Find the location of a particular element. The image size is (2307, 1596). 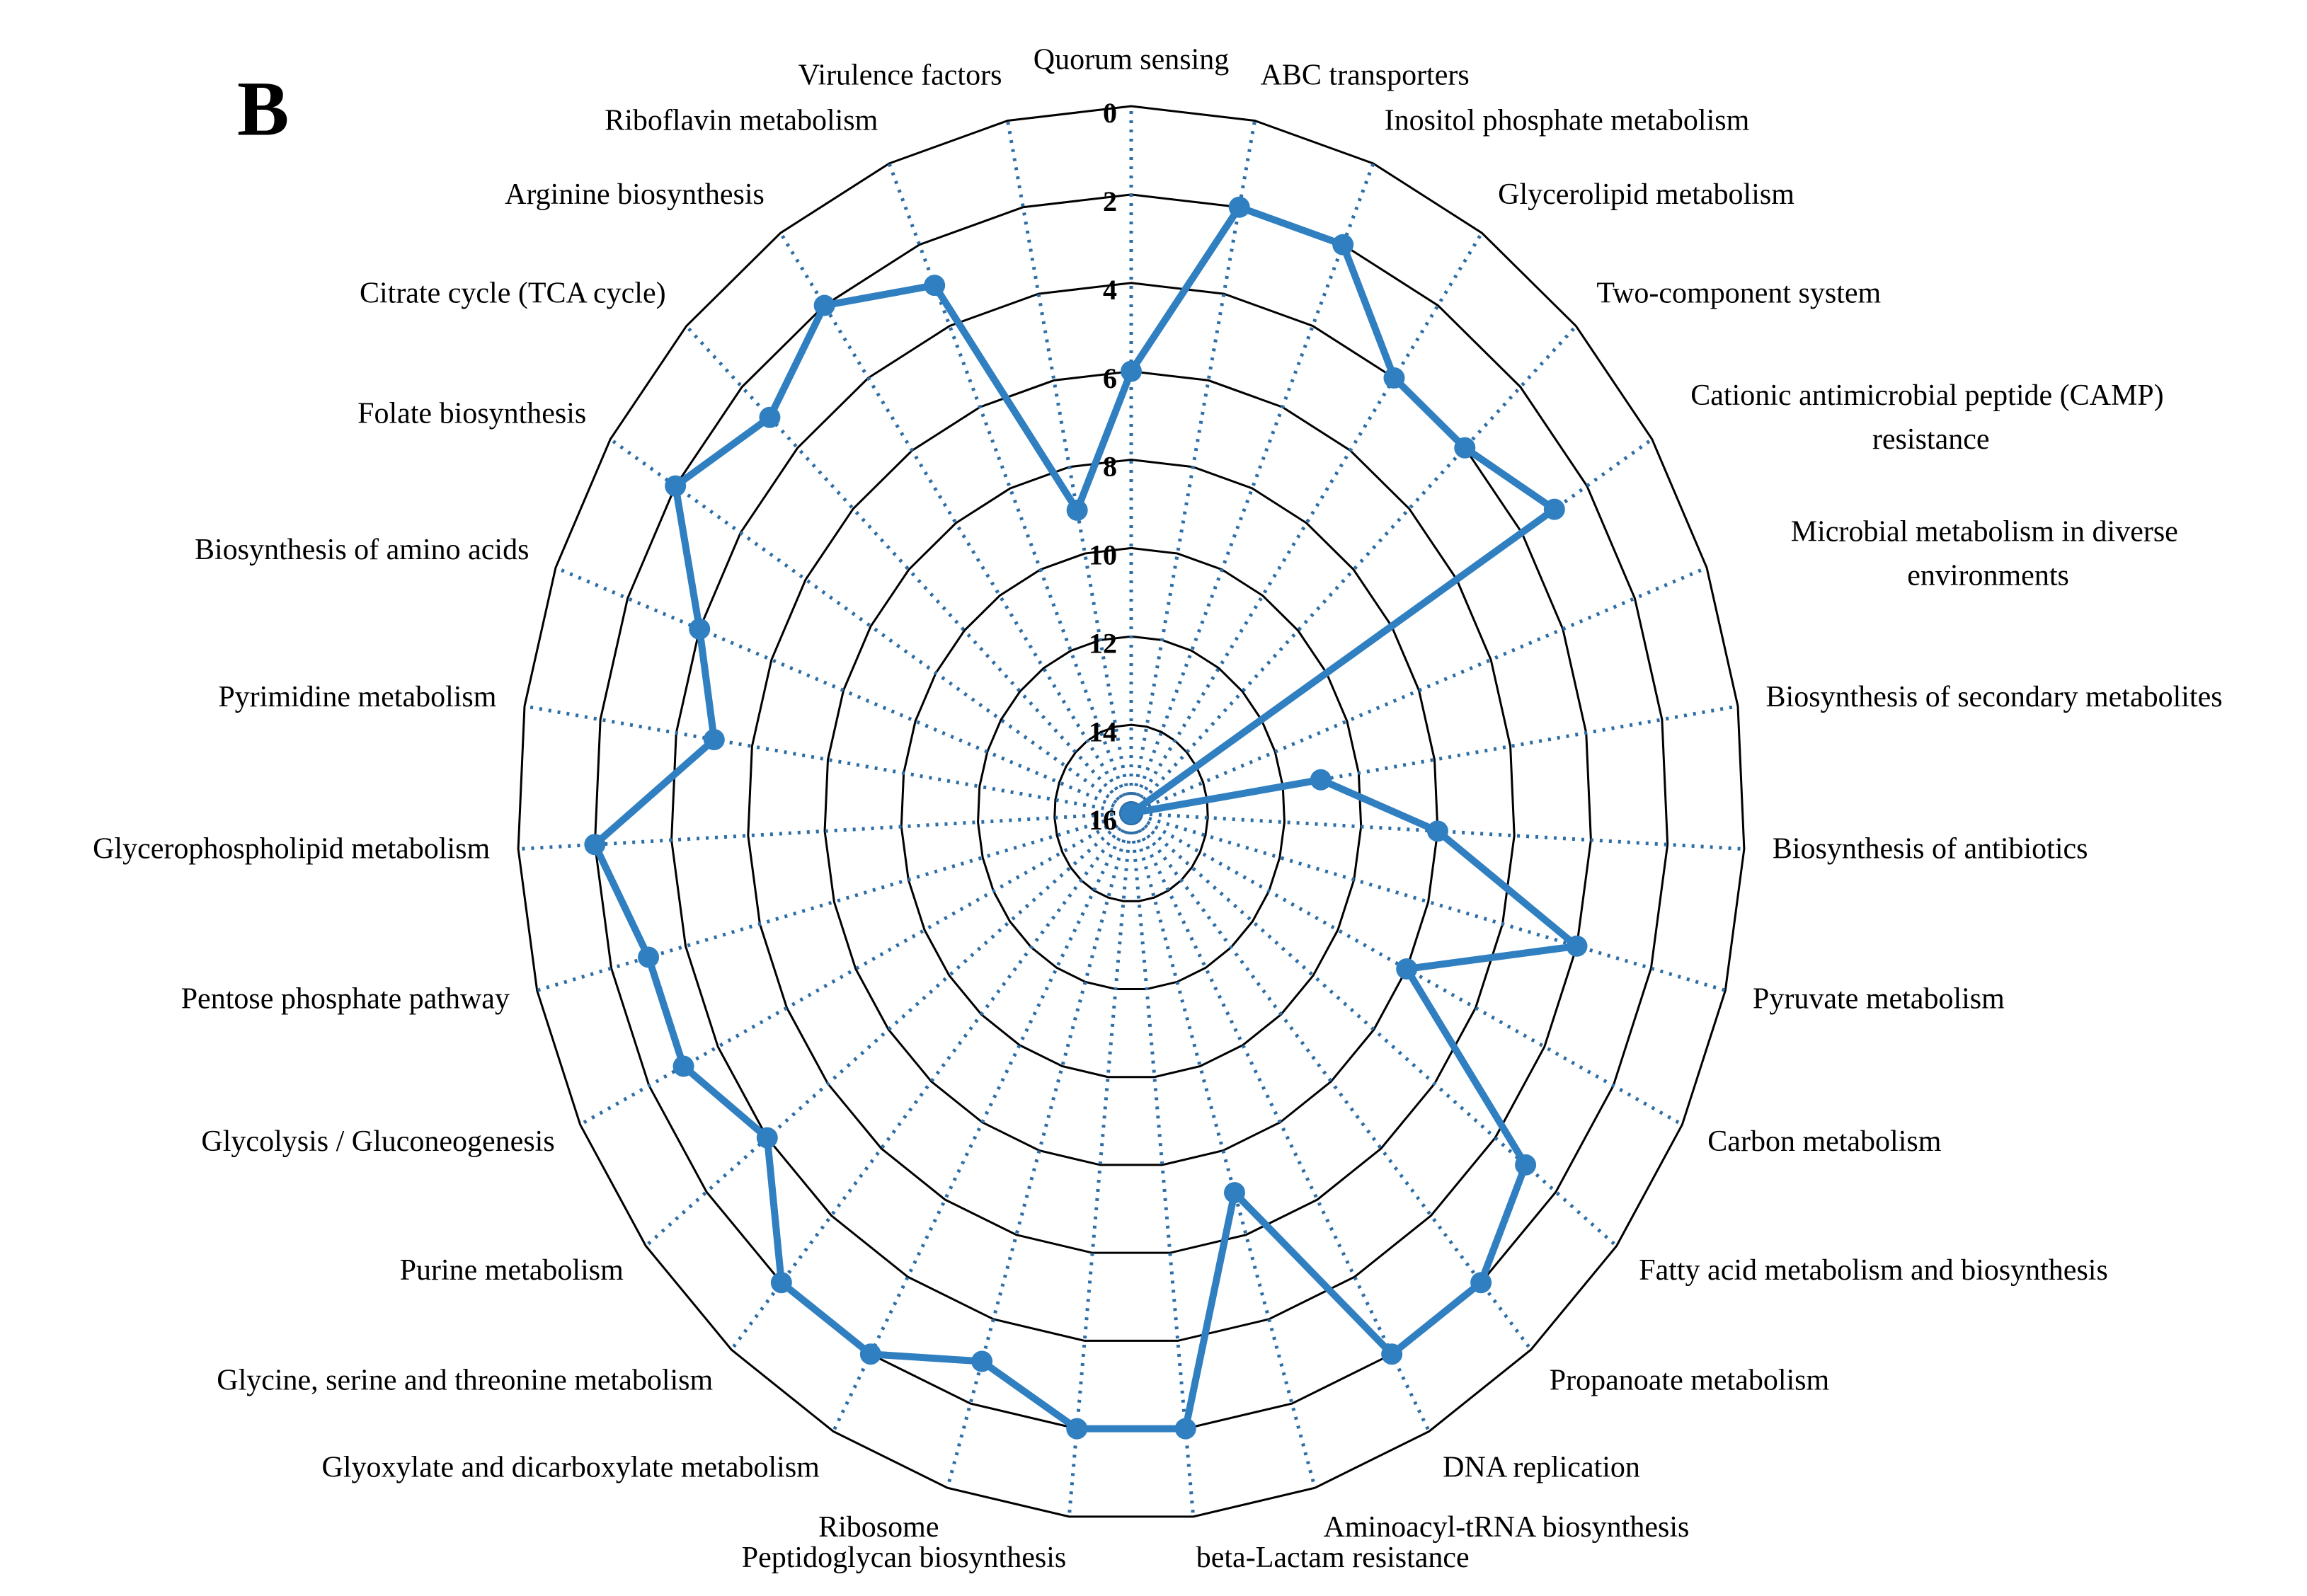

y-tick-label: 2 is located at coordinates (1110, 201).